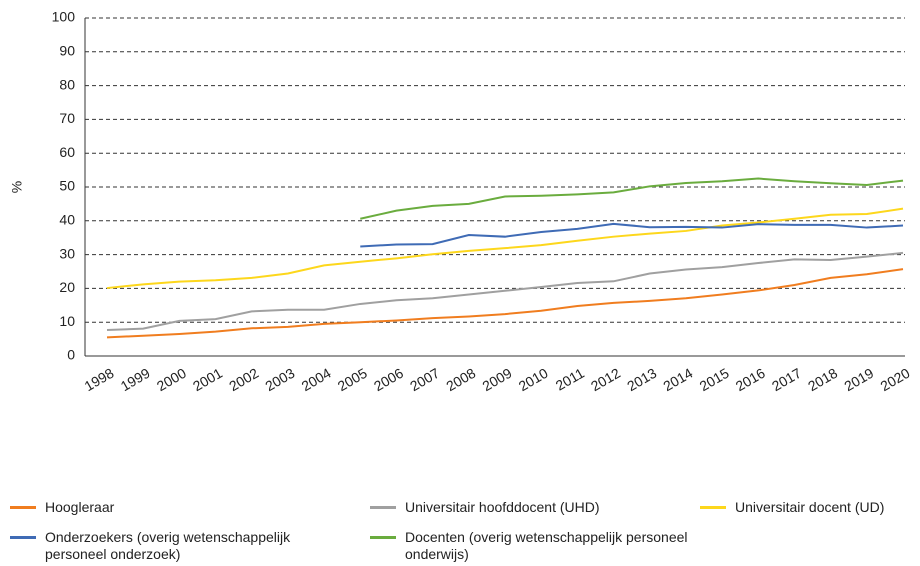 This screenshot has width=920, height=566. What do you see at coordinates (64, 17) in the screenshot?
I see `y-tick-label: 100` at bounding box center [64, 17].